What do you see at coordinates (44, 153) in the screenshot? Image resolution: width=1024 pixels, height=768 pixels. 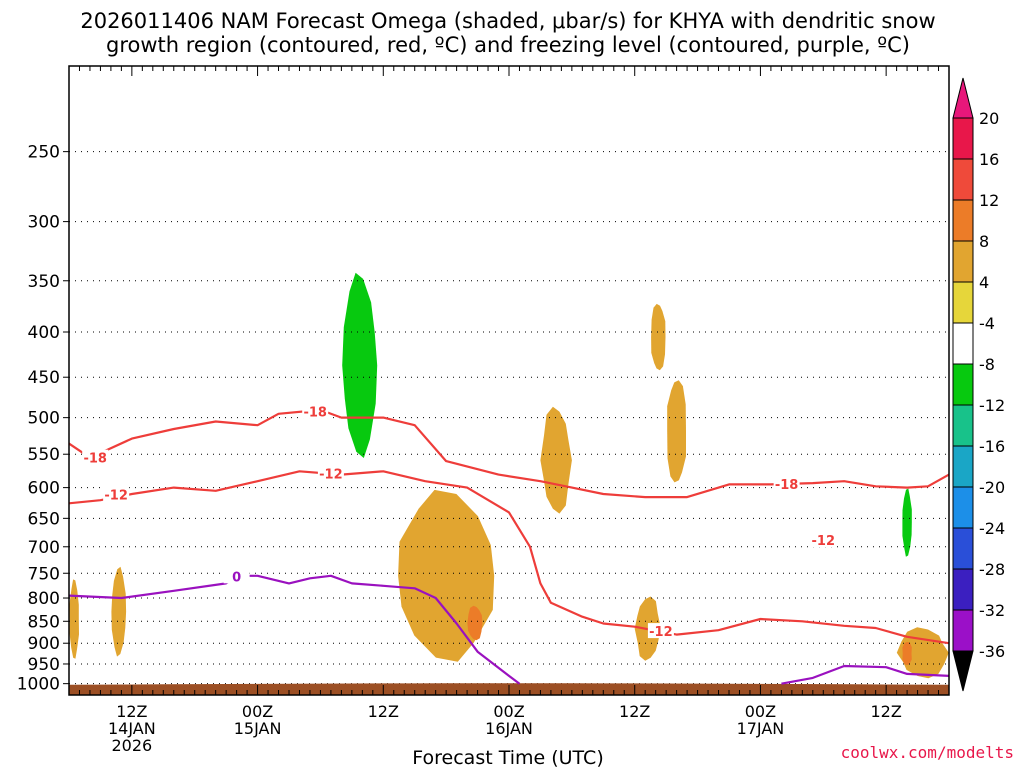 I see `y-tick-label: 250` at bounding box center [44, 153].